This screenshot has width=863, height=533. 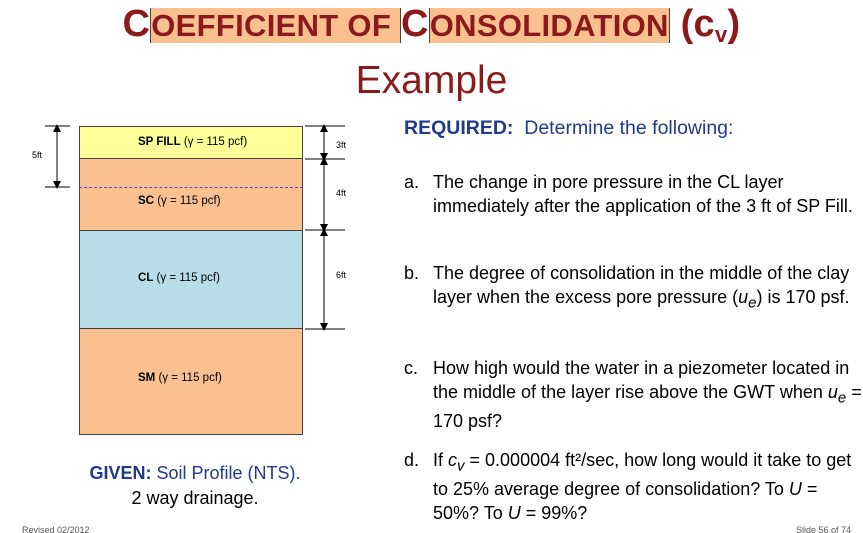 What do you see at coordinates (549, 25) in the screenshot?
I see `title-part-2: ONSOLIDATION` at bounding box center [549, 25].